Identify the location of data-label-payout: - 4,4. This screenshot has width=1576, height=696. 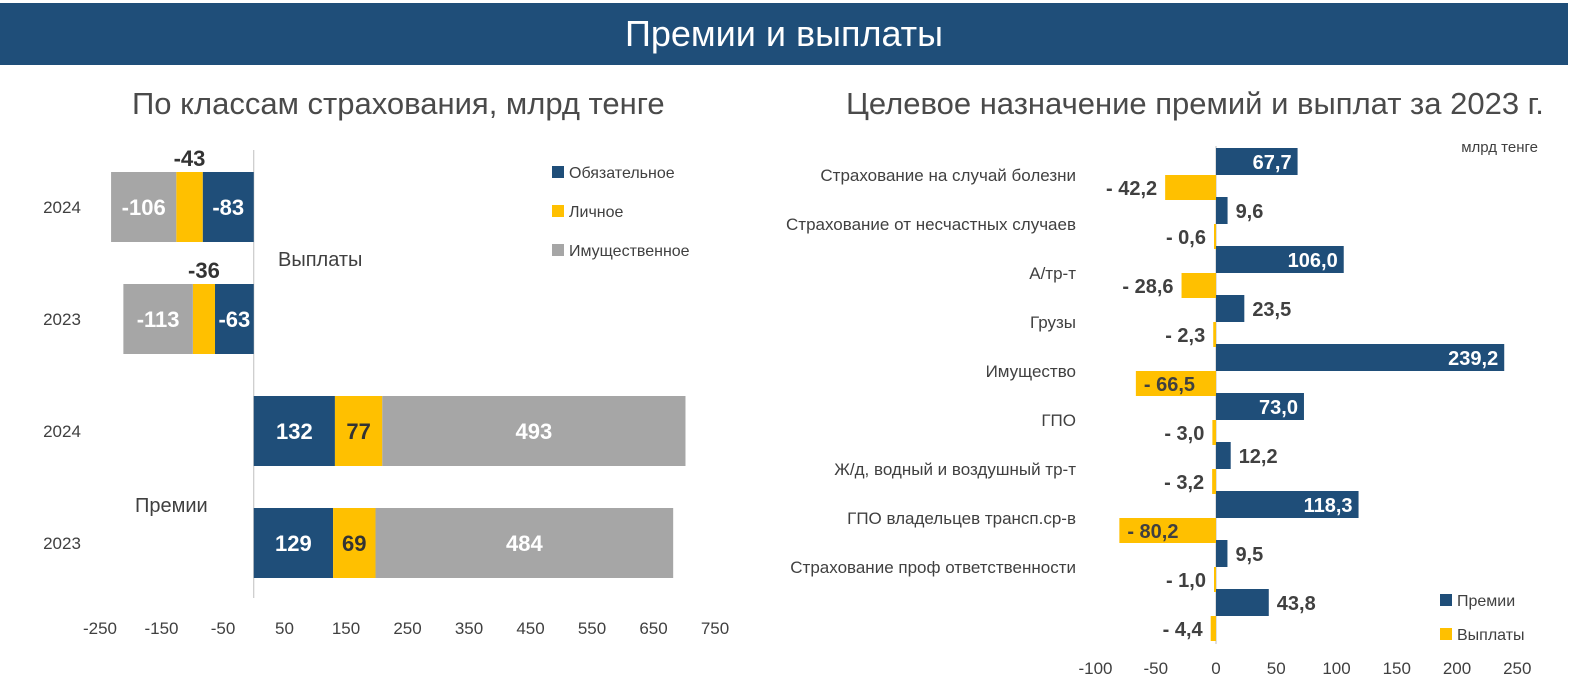
(1183, 630).